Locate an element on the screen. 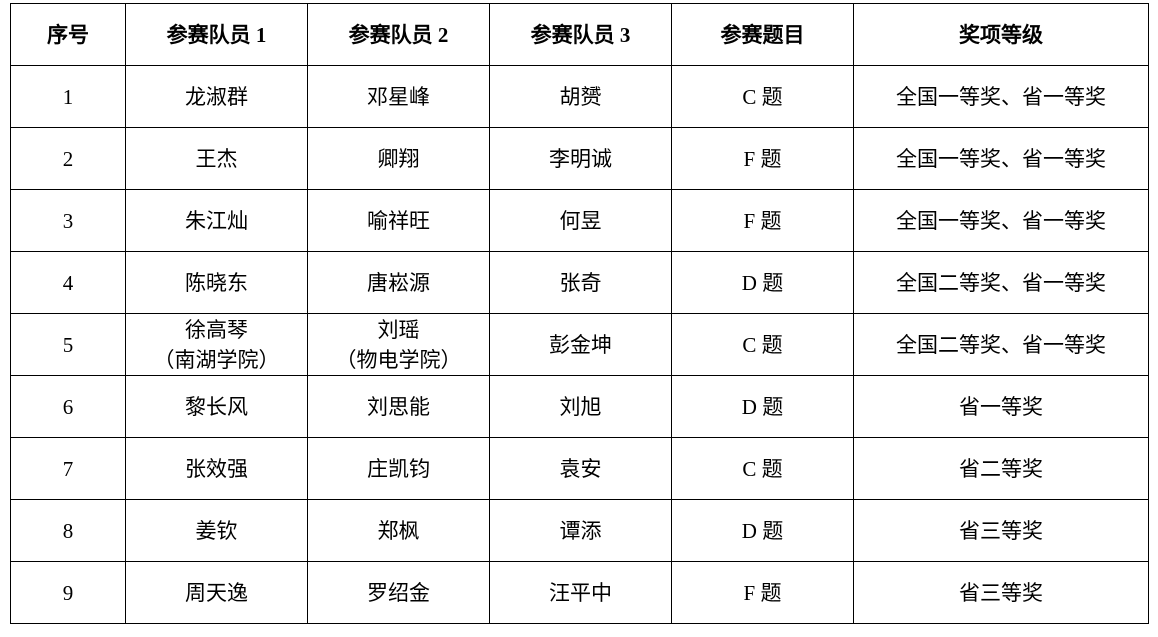 Image resolution: width=1158 pixels, height=637 pixels. cell-text: 7 is located at coordinates (68, 468).